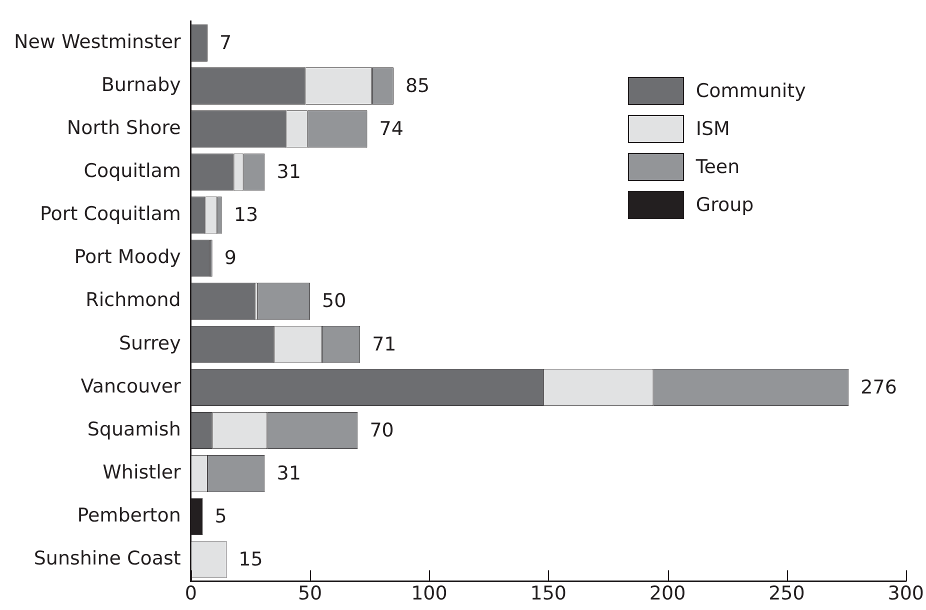 The width and height of the screenshot is (926, 610). What do you see at coordinates (127, 257) in the screenshot?
I see `y-tick-label: Port Moody` at bounding box center [127, 257].